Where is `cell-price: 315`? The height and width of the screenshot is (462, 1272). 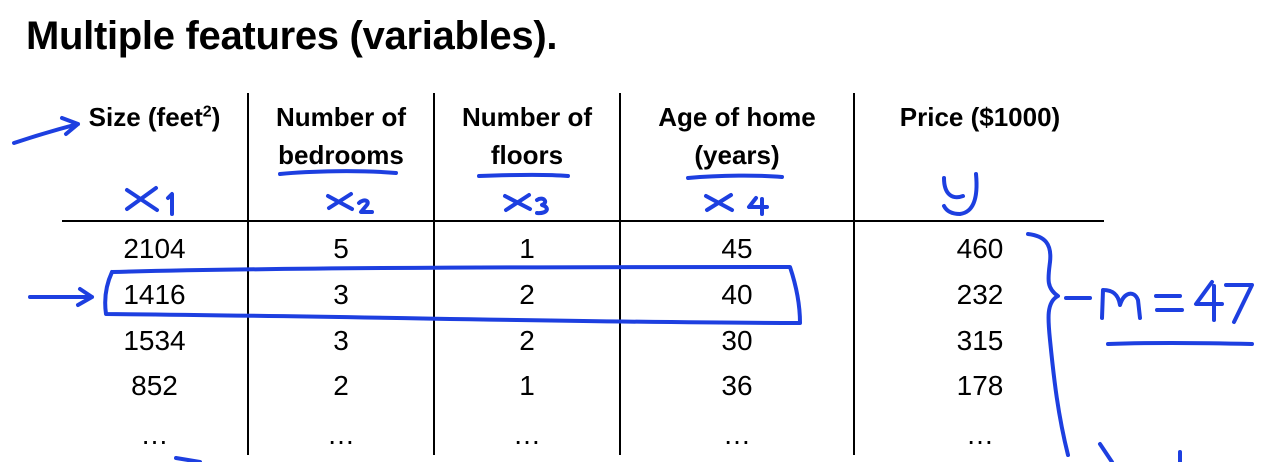 cell-price: 315 is located at coordinates (980, 340).